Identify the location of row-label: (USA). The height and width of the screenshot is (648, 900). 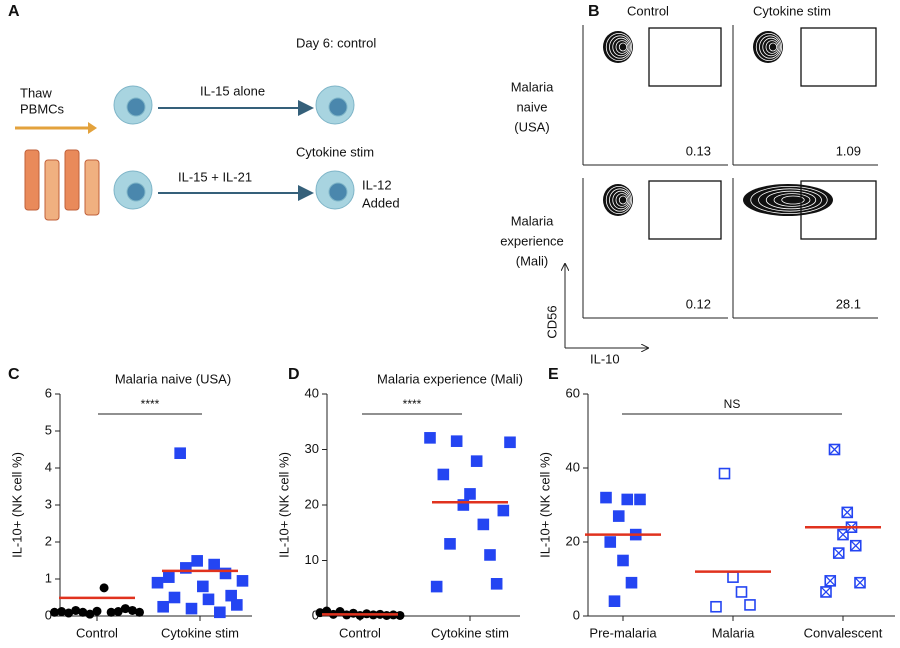
(531, 126).